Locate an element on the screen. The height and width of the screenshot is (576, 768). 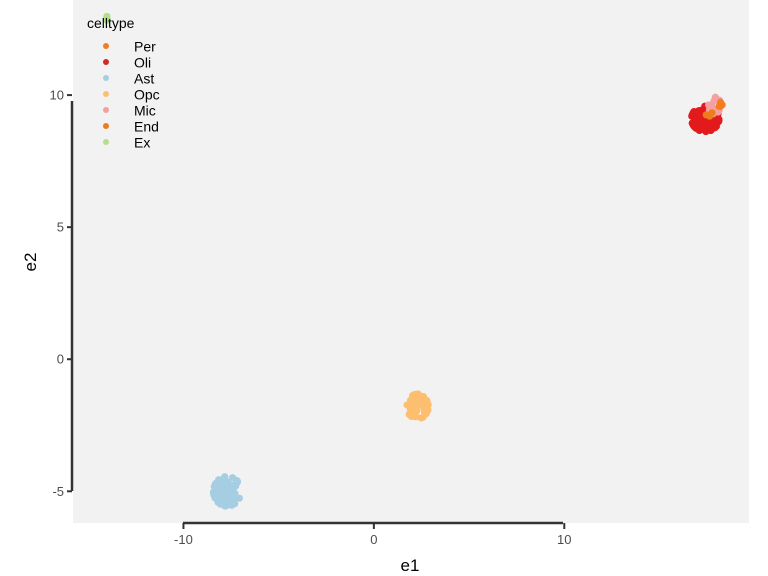
y-axis-title: e2 is located at coordinates (30, 262).